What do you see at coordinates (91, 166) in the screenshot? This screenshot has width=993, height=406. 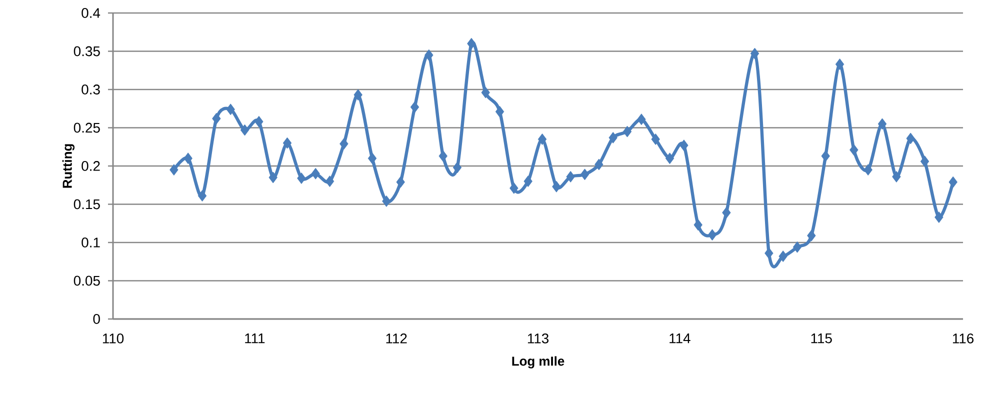 I see `y-tick-label: 0.2` at bounding box center [91, 166].